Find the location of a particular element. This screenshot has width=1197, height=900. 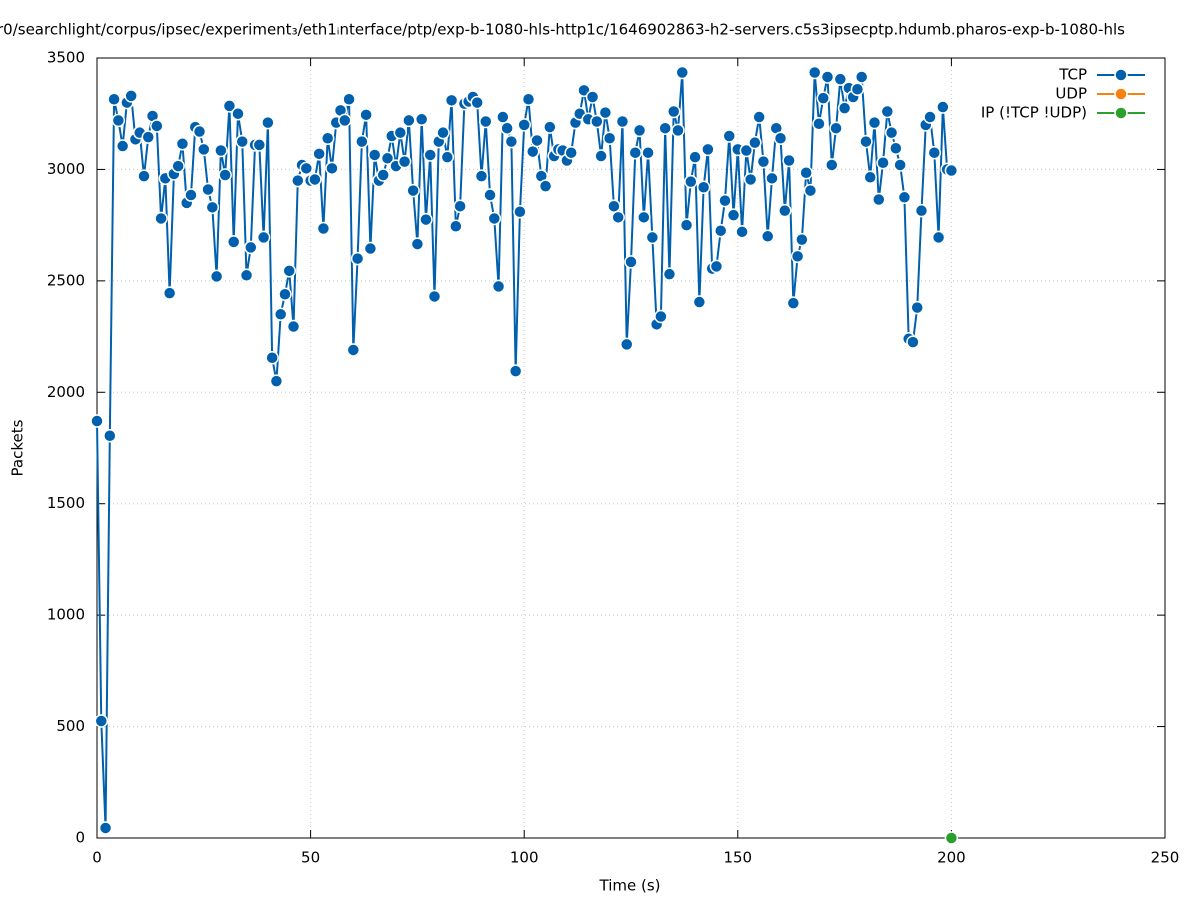

y-tick-label: 2000 is located at coordinates (66, 392).